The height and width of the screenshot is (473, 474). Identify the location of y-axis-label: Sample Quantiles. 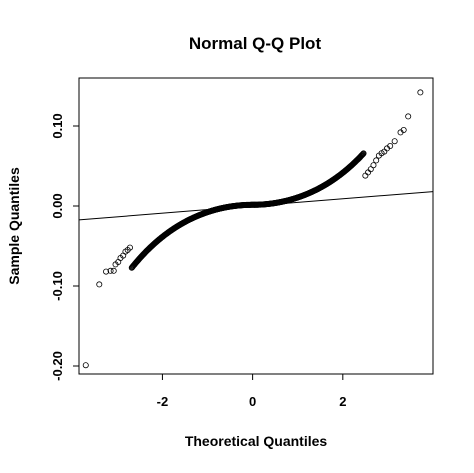
(14, 226).